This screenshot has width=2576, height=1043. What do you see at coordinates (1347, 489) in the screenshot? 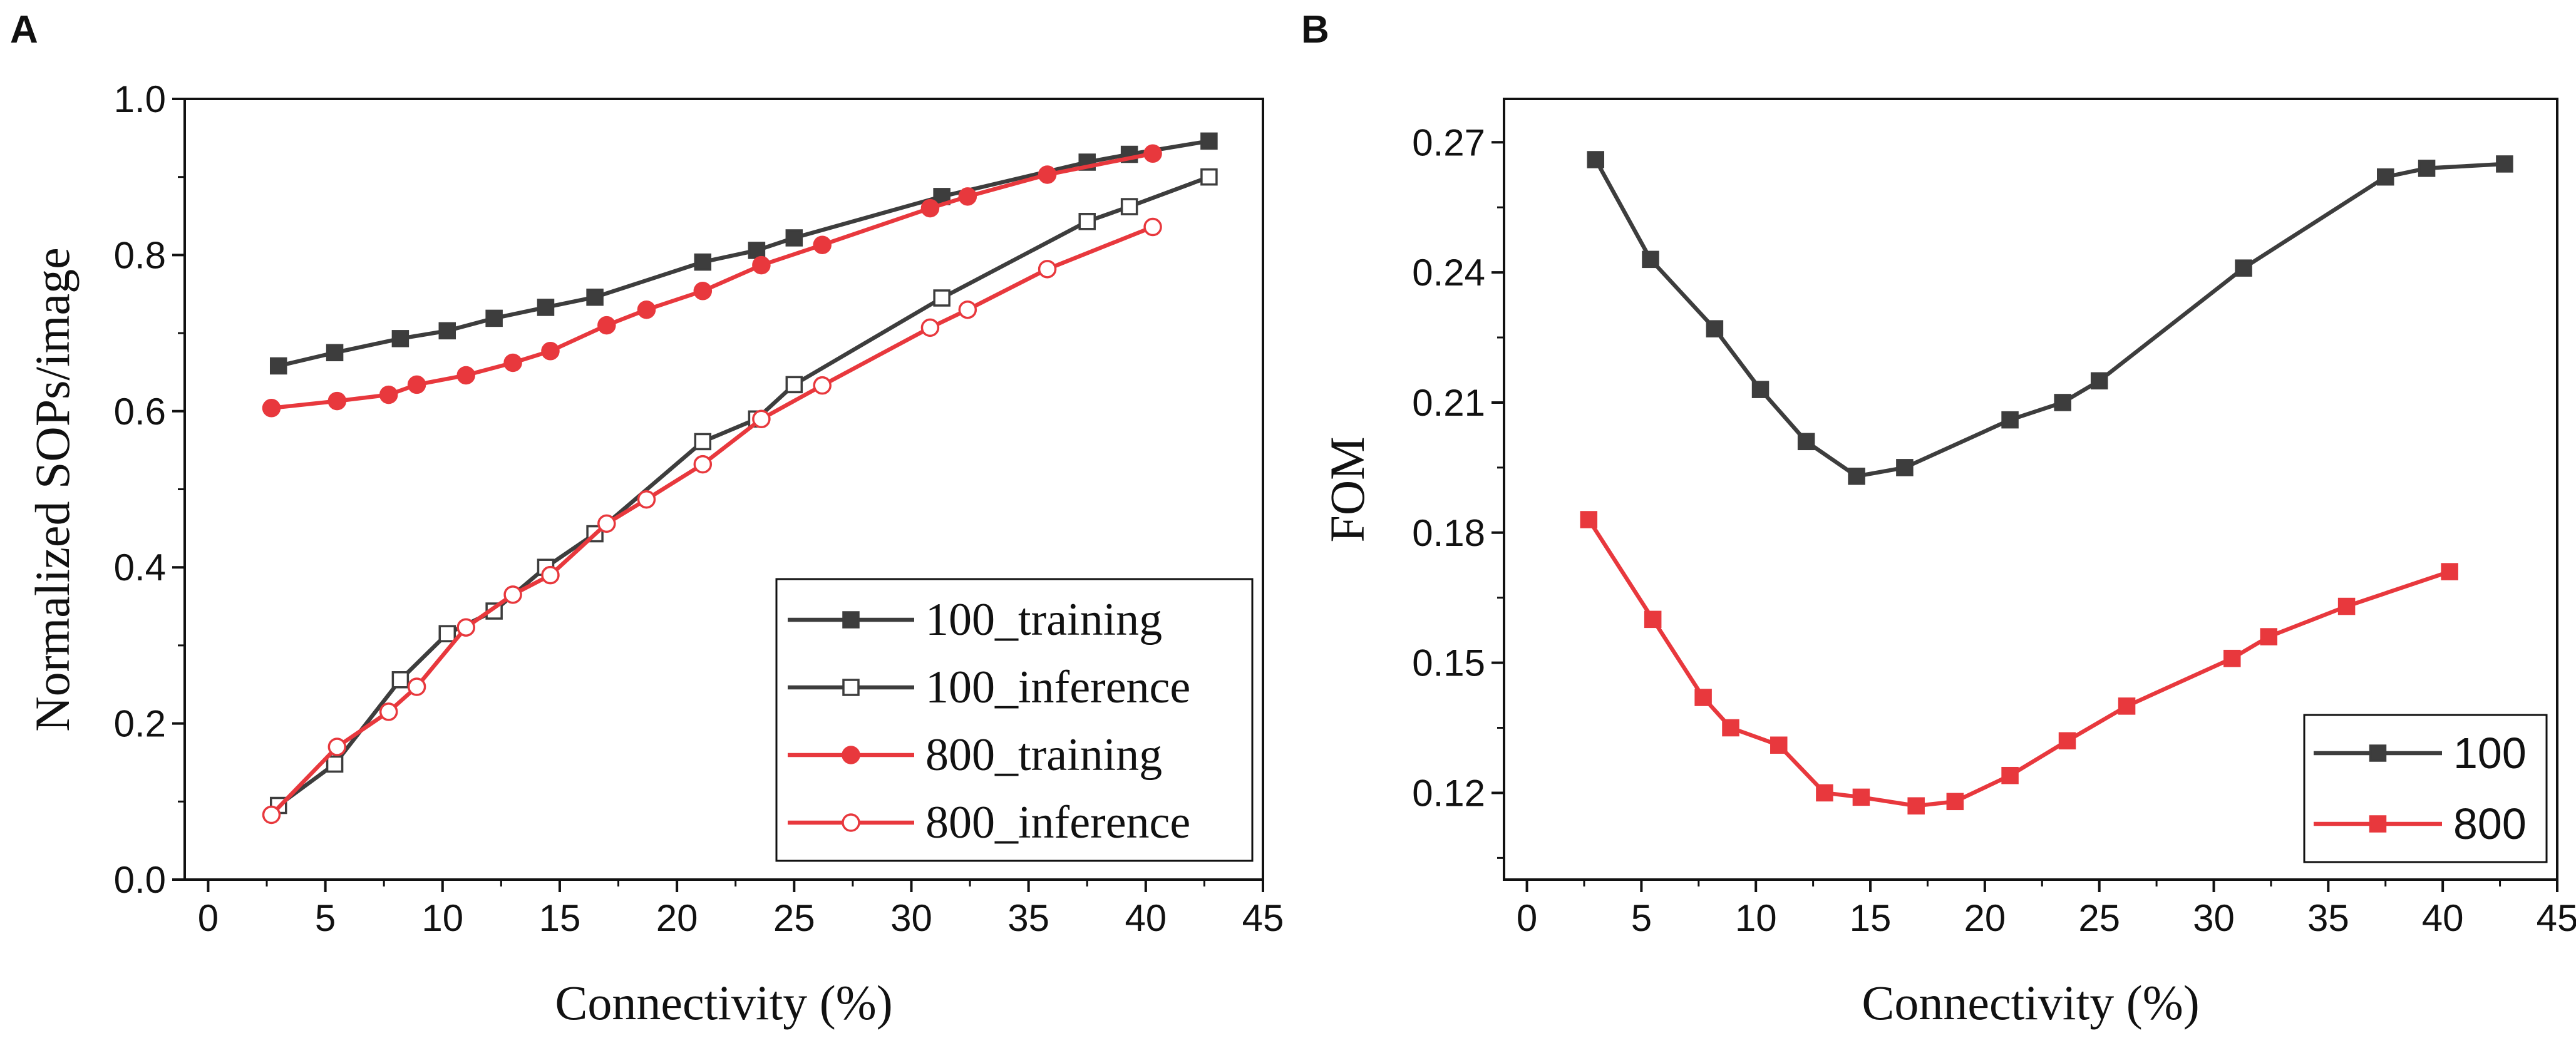
I see `panel-b-y-axis-title: FOM` at bounding box center [1347, 489].